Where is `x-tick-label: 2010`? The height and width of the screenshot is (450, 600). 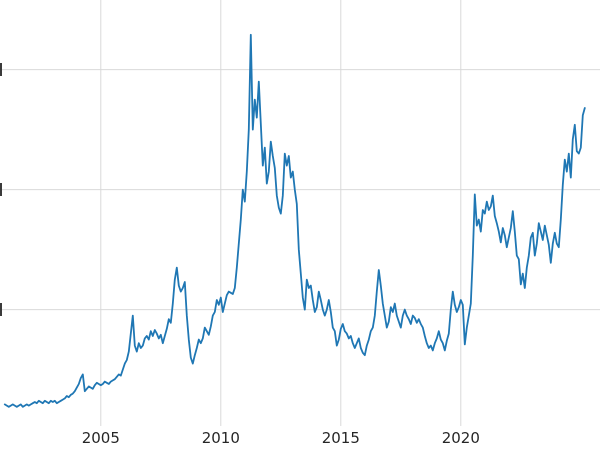
x-tick-label: 2010 is located at coordinates (220, 438).